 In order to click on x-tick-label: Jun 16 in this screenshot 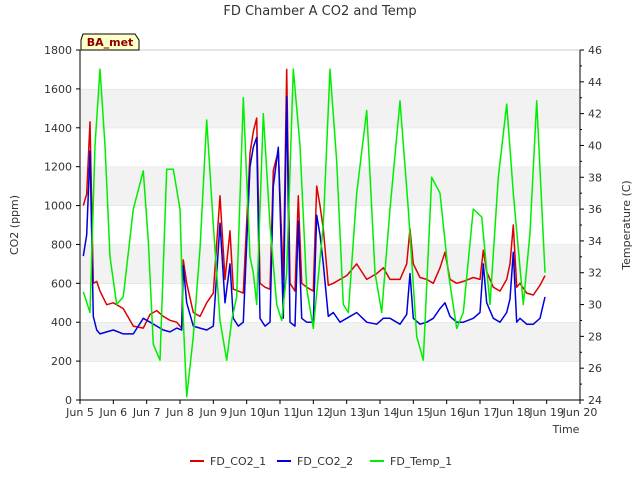, I will do `click(446, 412)`.